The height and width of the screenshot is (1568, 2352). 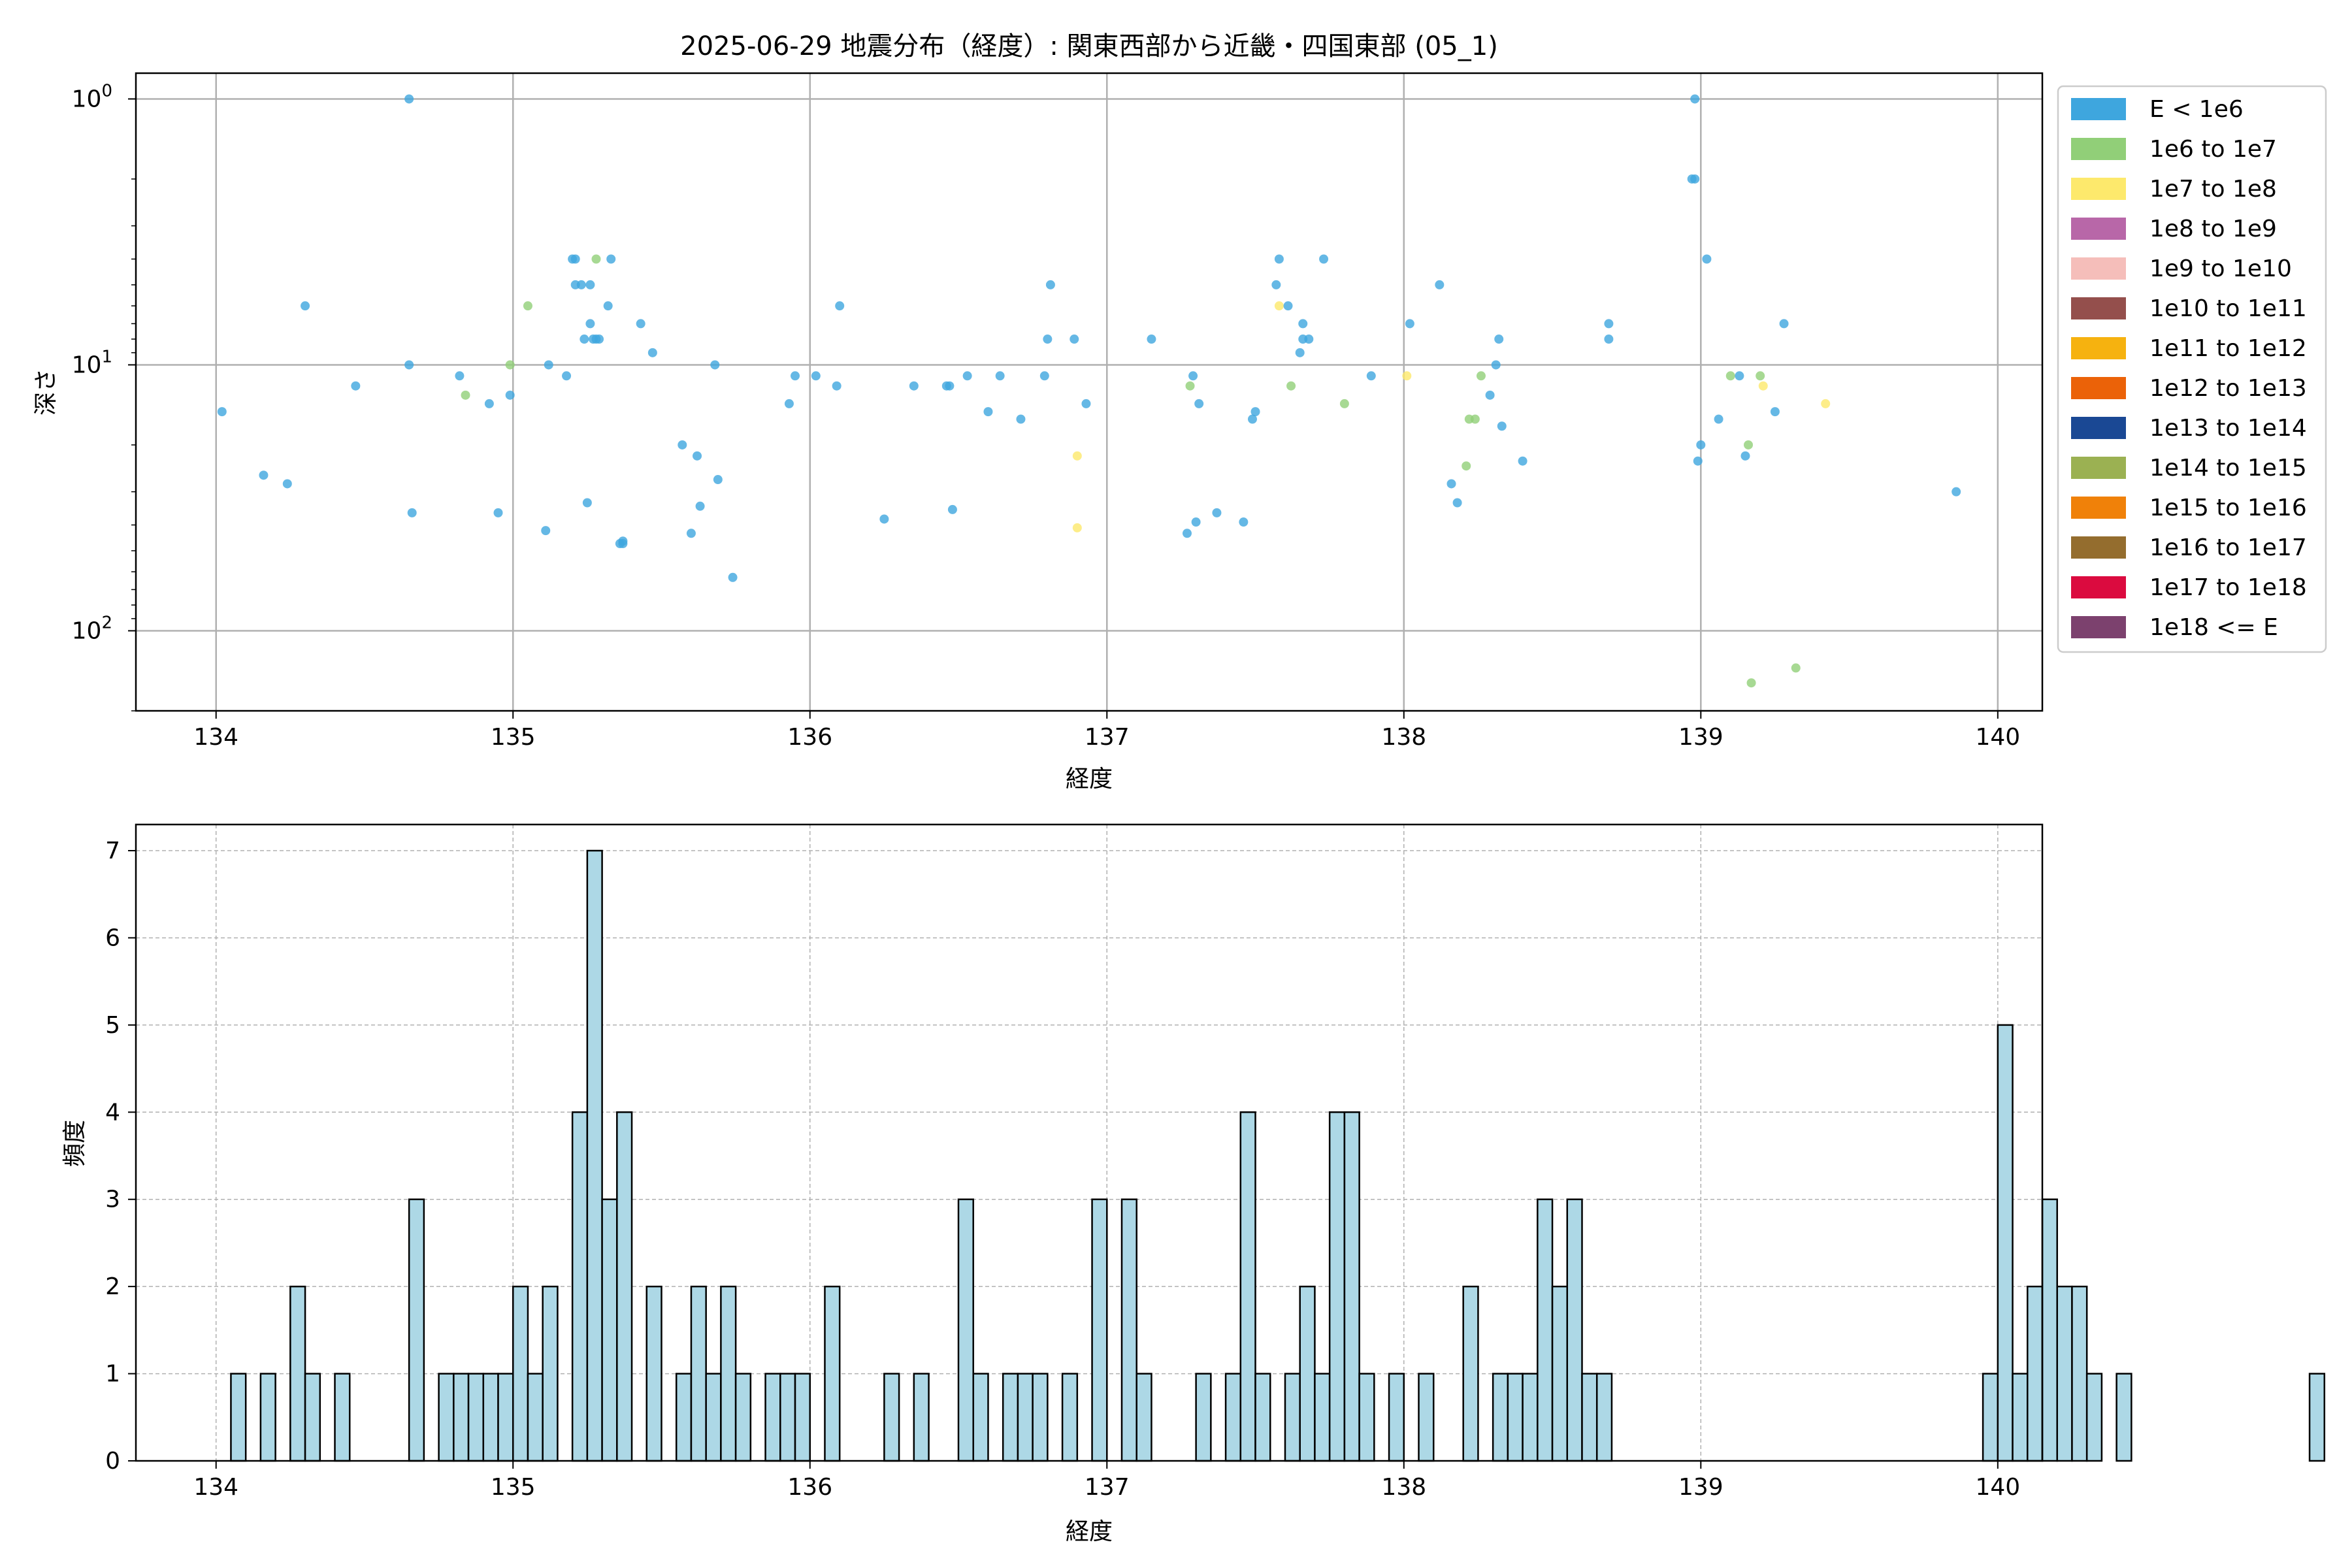 What do you see at coordinates (104, 396) in the screenshot?
I see `scatter-y-ticks: 100 101 102` at bounding box center [104, 396].